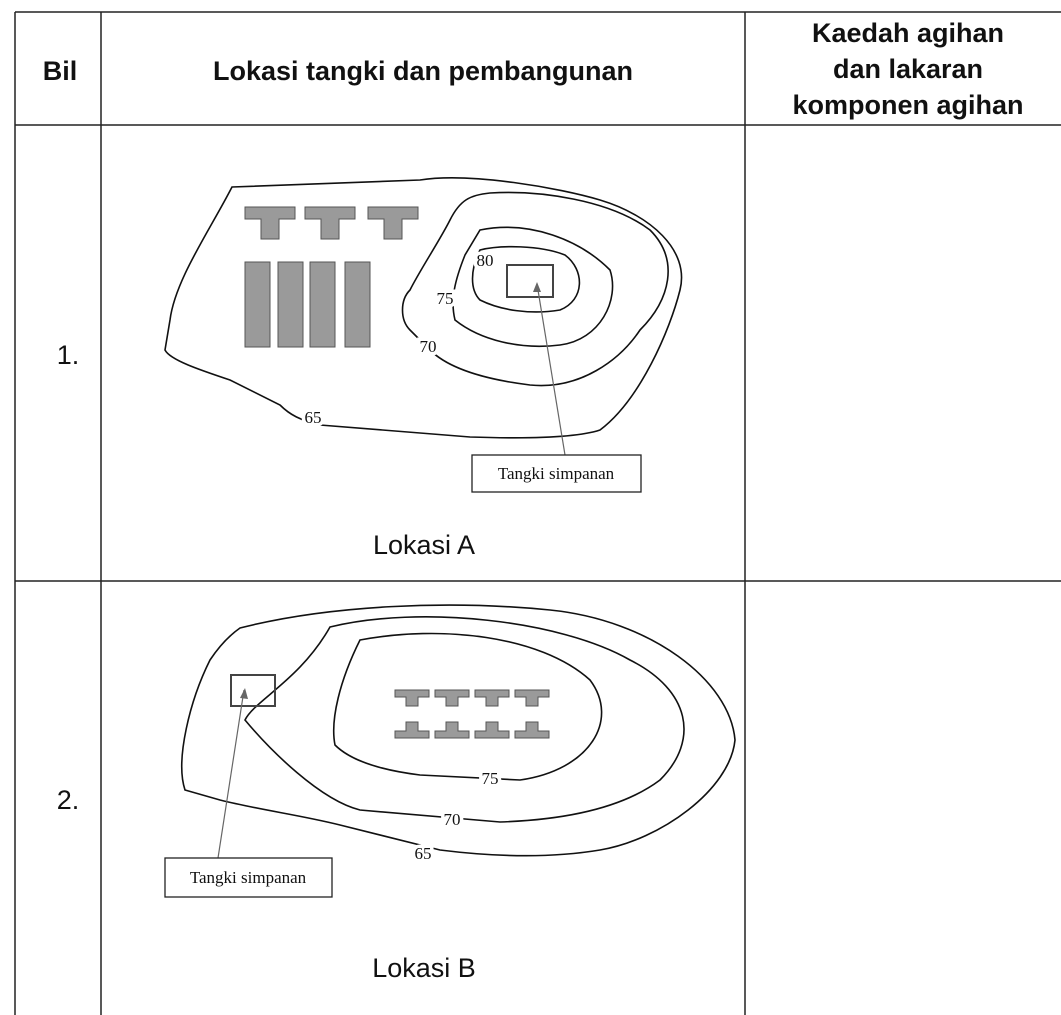 This screenshot has height=1015, width=1061. What do you see at coordinates (424, 968) in the screenshot?
I see `caption: Lokasi B` at bounding box center [424, 968].